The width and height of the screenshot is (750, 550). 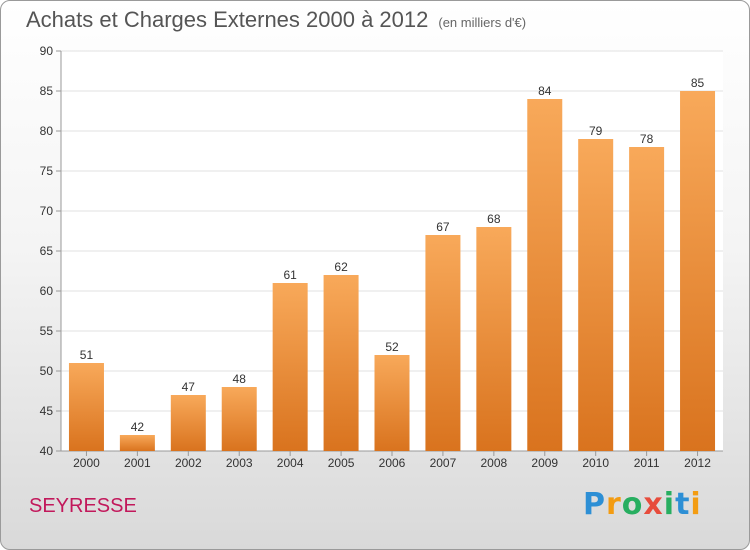 What do you see at coordinates (647, 463) in the screenshot?
I see `x-tick-label: 2011` at bounding box center [647, 463].